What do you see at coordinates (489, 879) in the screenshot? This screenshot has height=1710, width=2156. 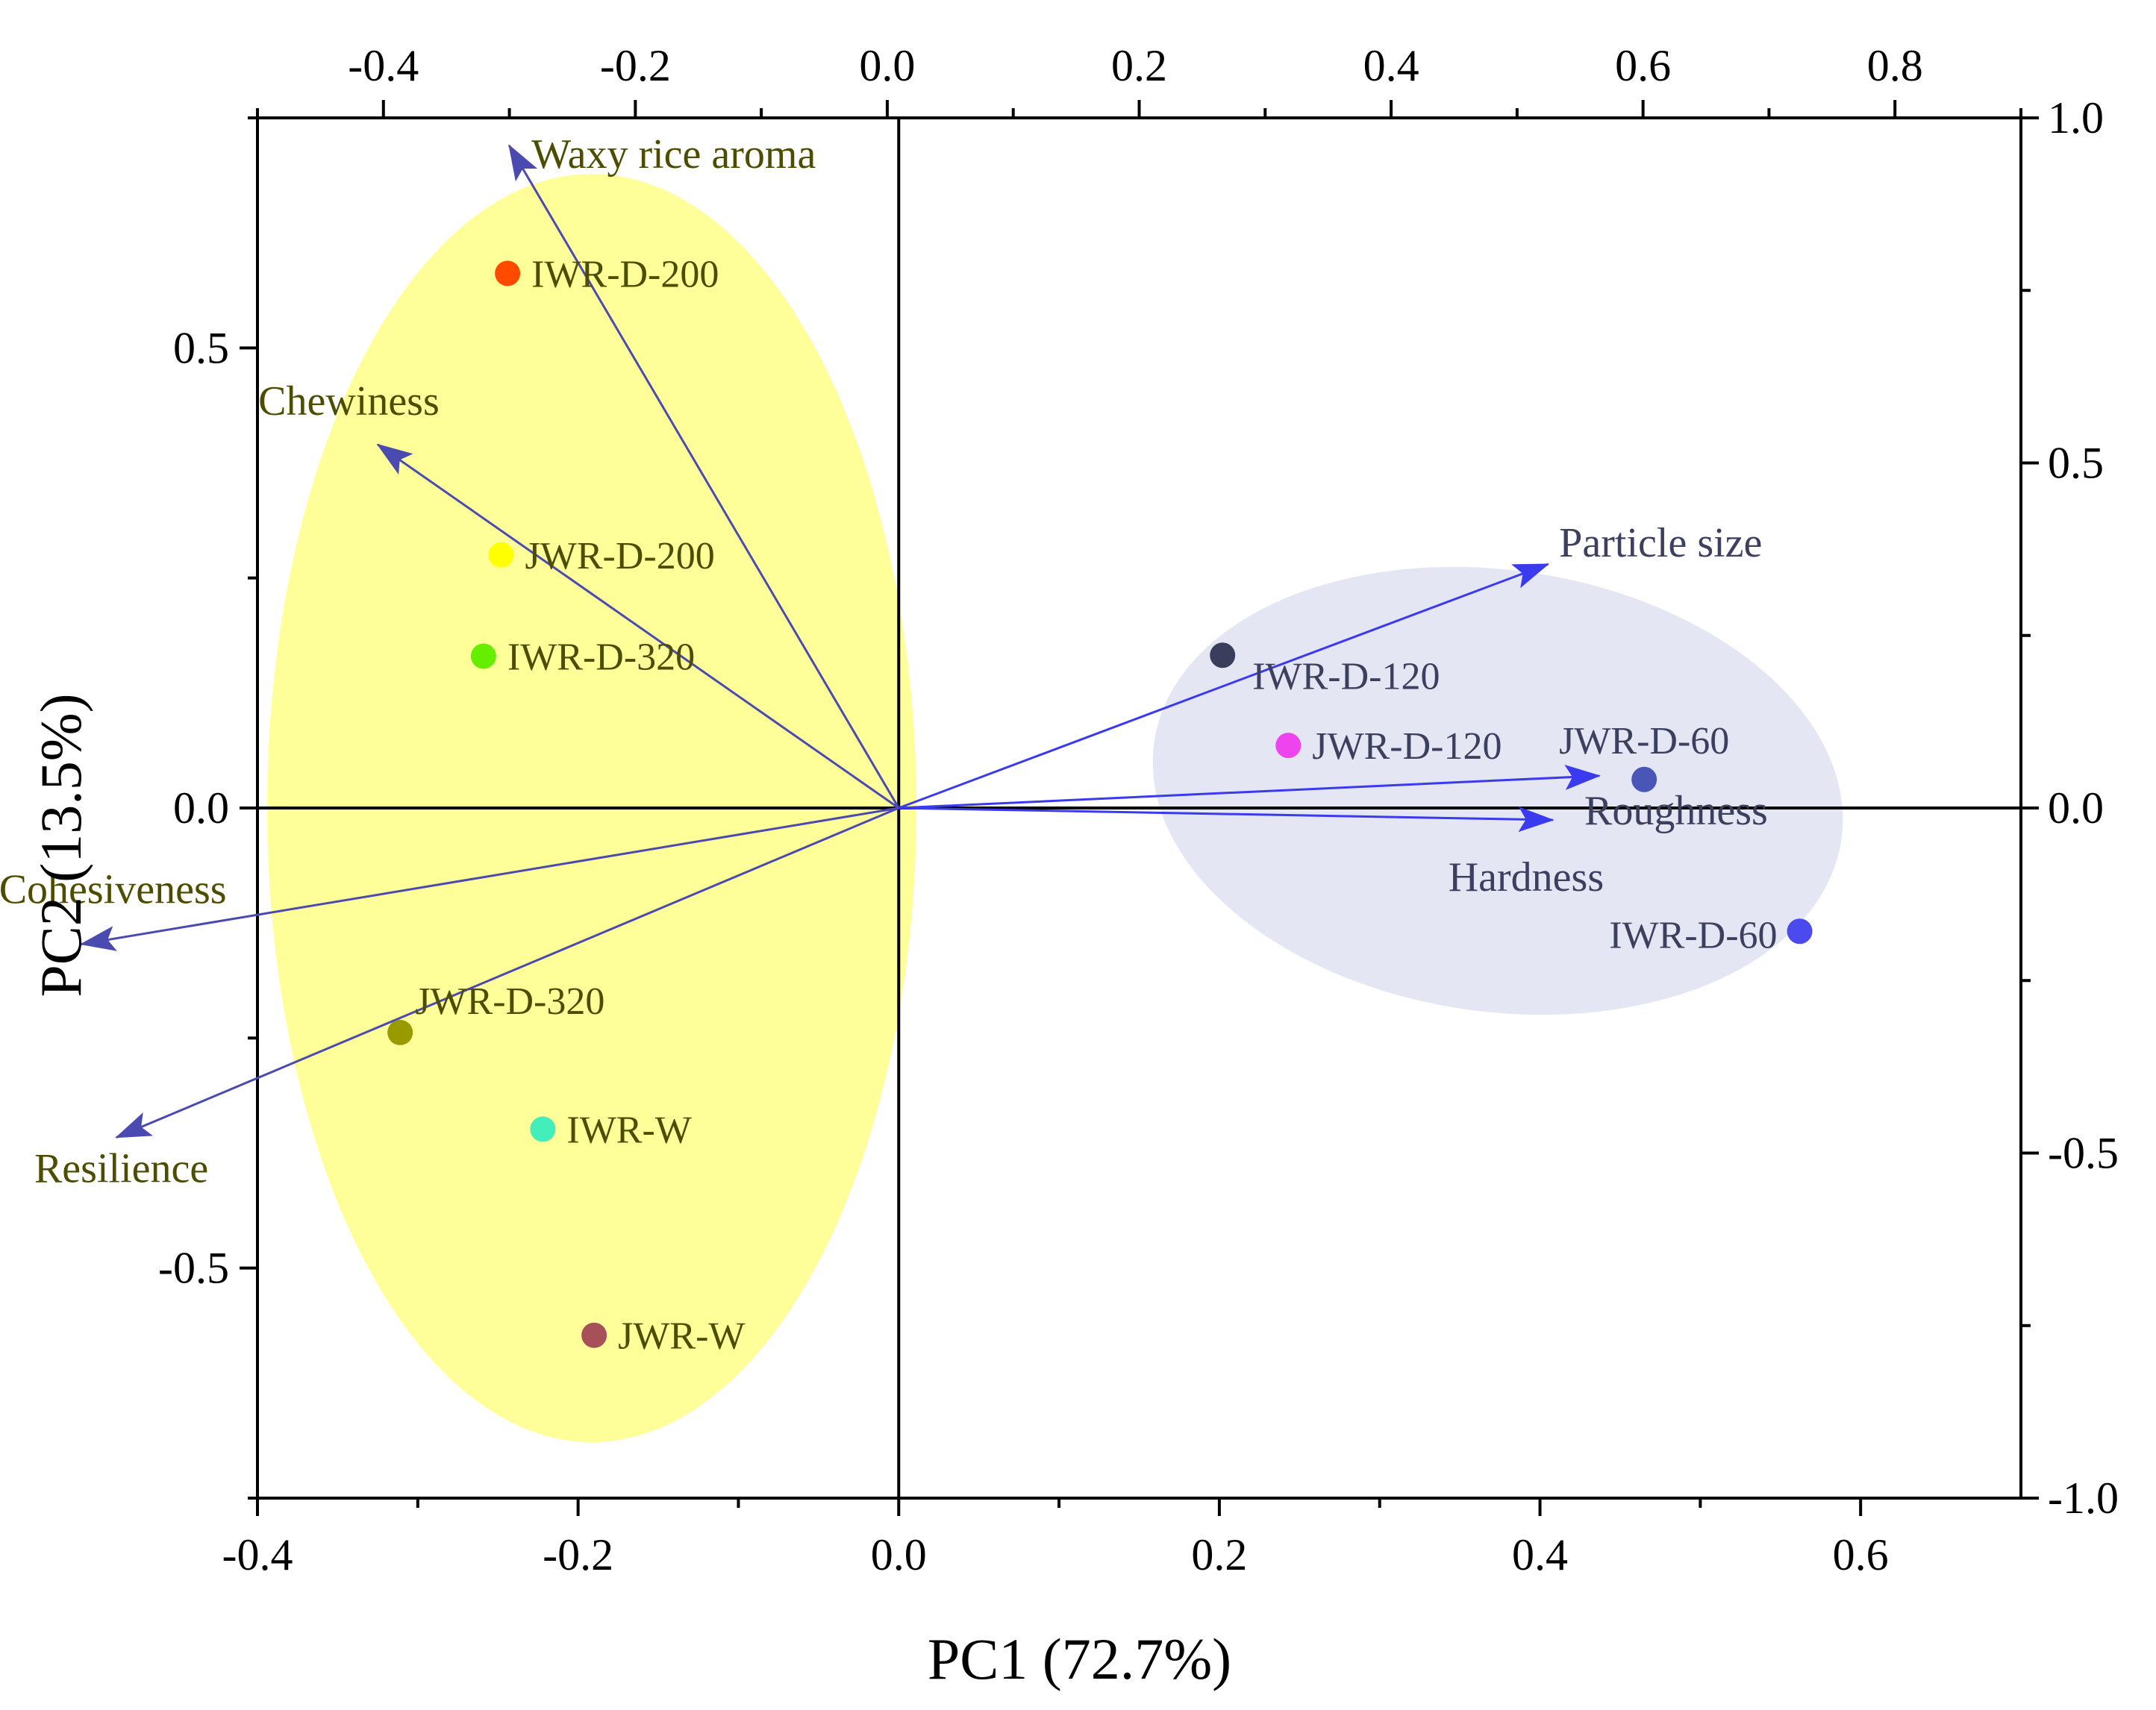 I see `loading-arrow-cohesiveness` at bounding box center [489, 879].